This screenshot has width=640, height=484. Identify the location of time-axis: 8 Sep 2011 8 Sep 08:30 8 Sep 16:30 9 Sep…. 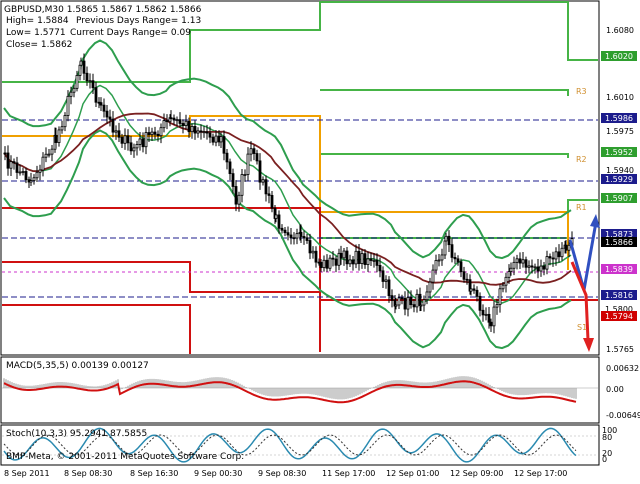
(285, 473).